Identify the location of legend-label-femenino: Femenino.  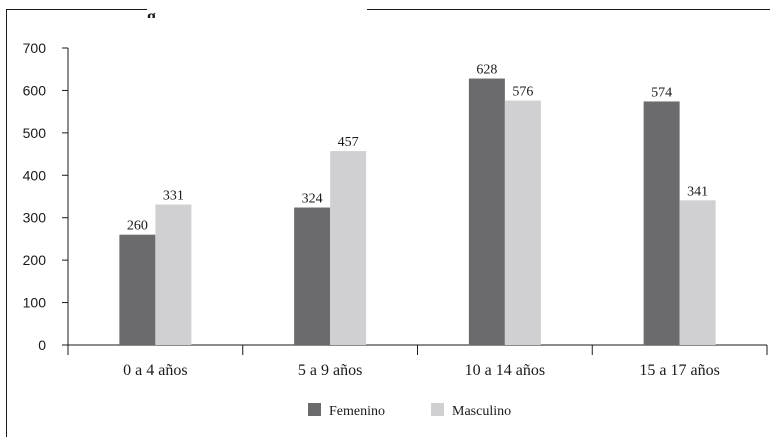
(357, 411).